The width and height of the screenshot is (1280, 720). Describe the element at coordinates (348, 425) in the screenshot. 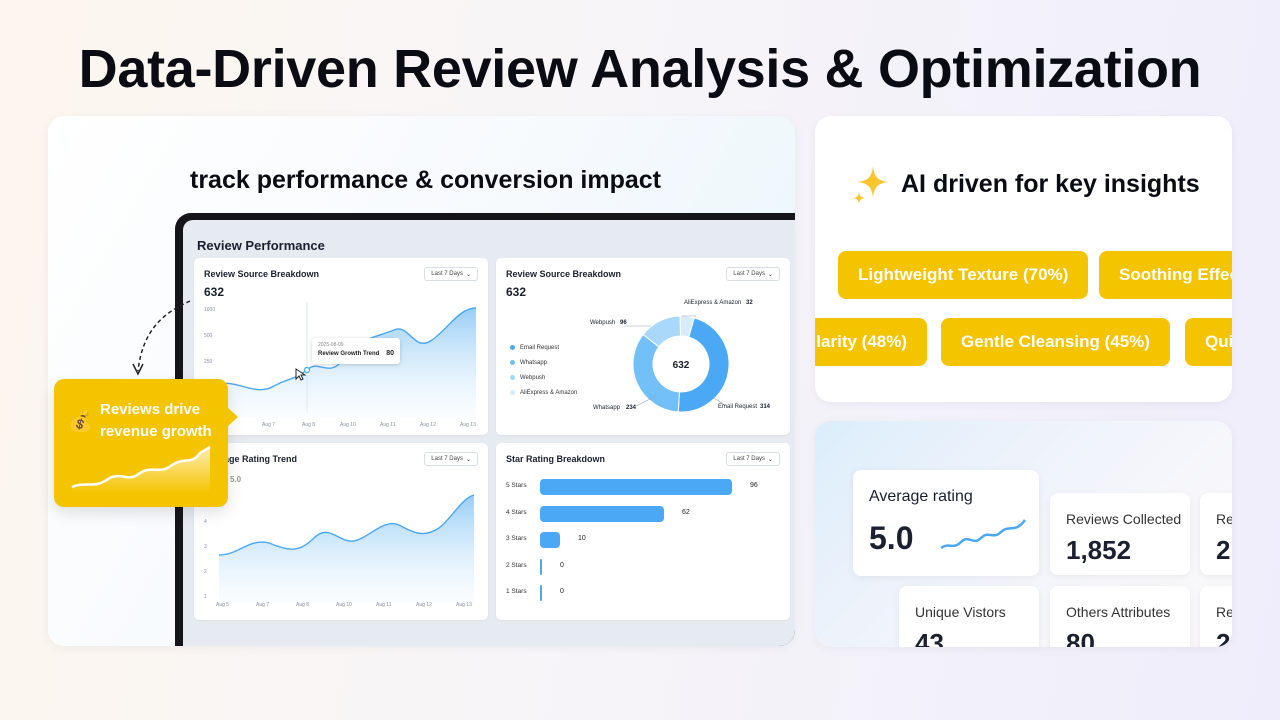

I see `x-tick: Aug 10` at that location.